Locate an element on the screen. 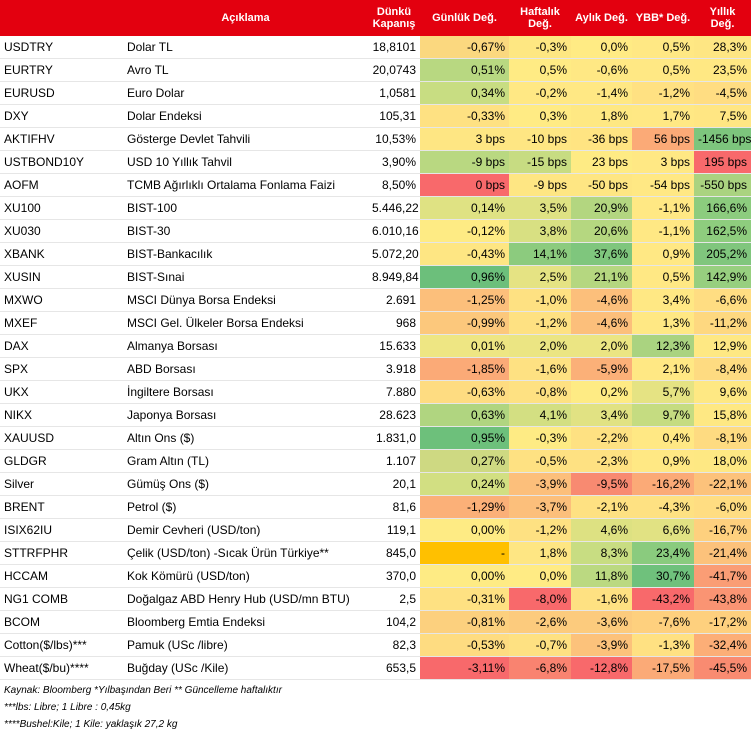  row-ytd-change: 3,4% is located at coordinates (663, 300).